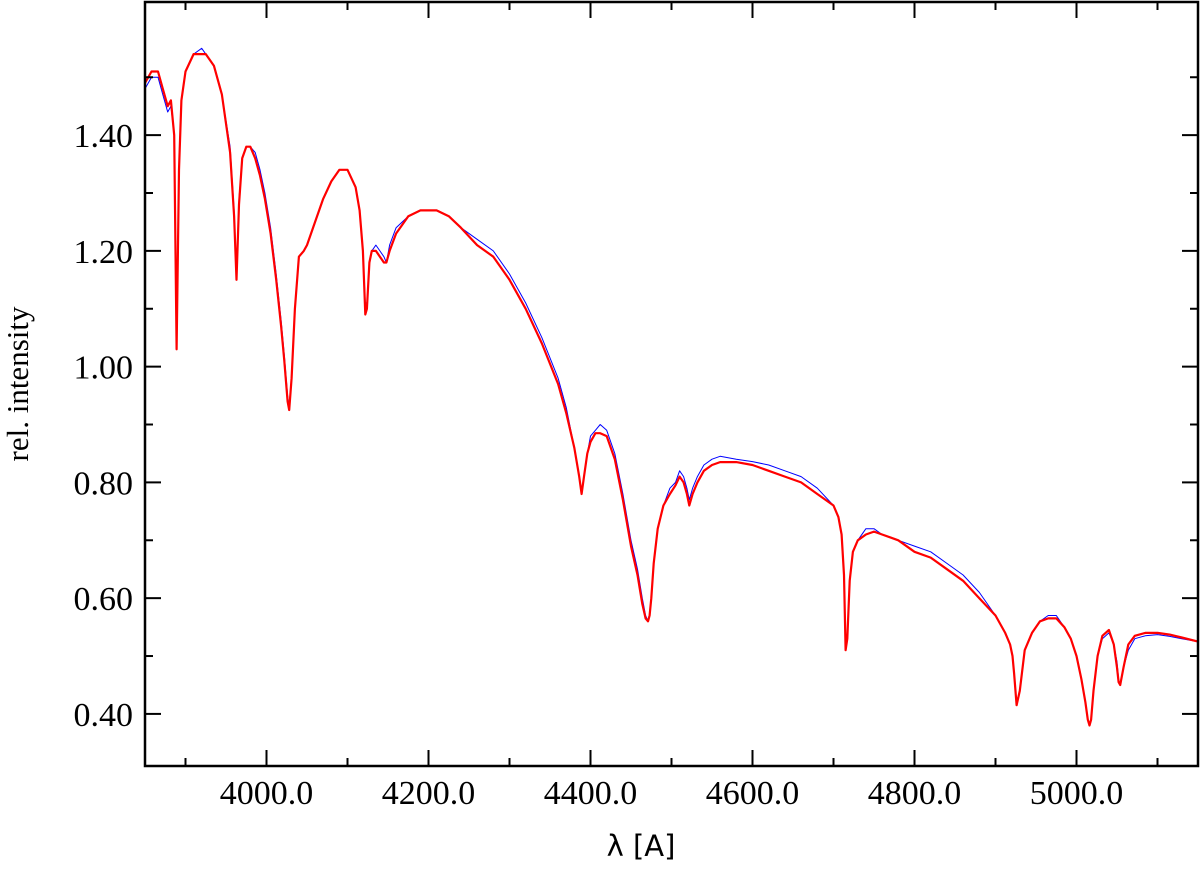 Image resolution: width=1200 pixels, height=874 pixels. Describe the element at coordinates (104, 368) in the screenshot. I see `y-tick-label: 1.00` at that location.